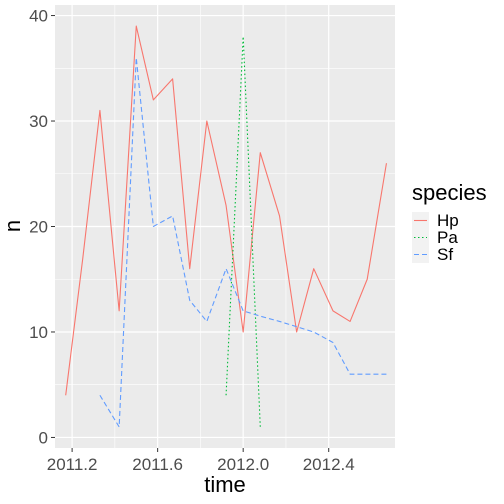 This screenshot has height=504, width=504. Describe the element at coordinates (420, 254) in the screenshot. I see `legend-key-sf` at that location.